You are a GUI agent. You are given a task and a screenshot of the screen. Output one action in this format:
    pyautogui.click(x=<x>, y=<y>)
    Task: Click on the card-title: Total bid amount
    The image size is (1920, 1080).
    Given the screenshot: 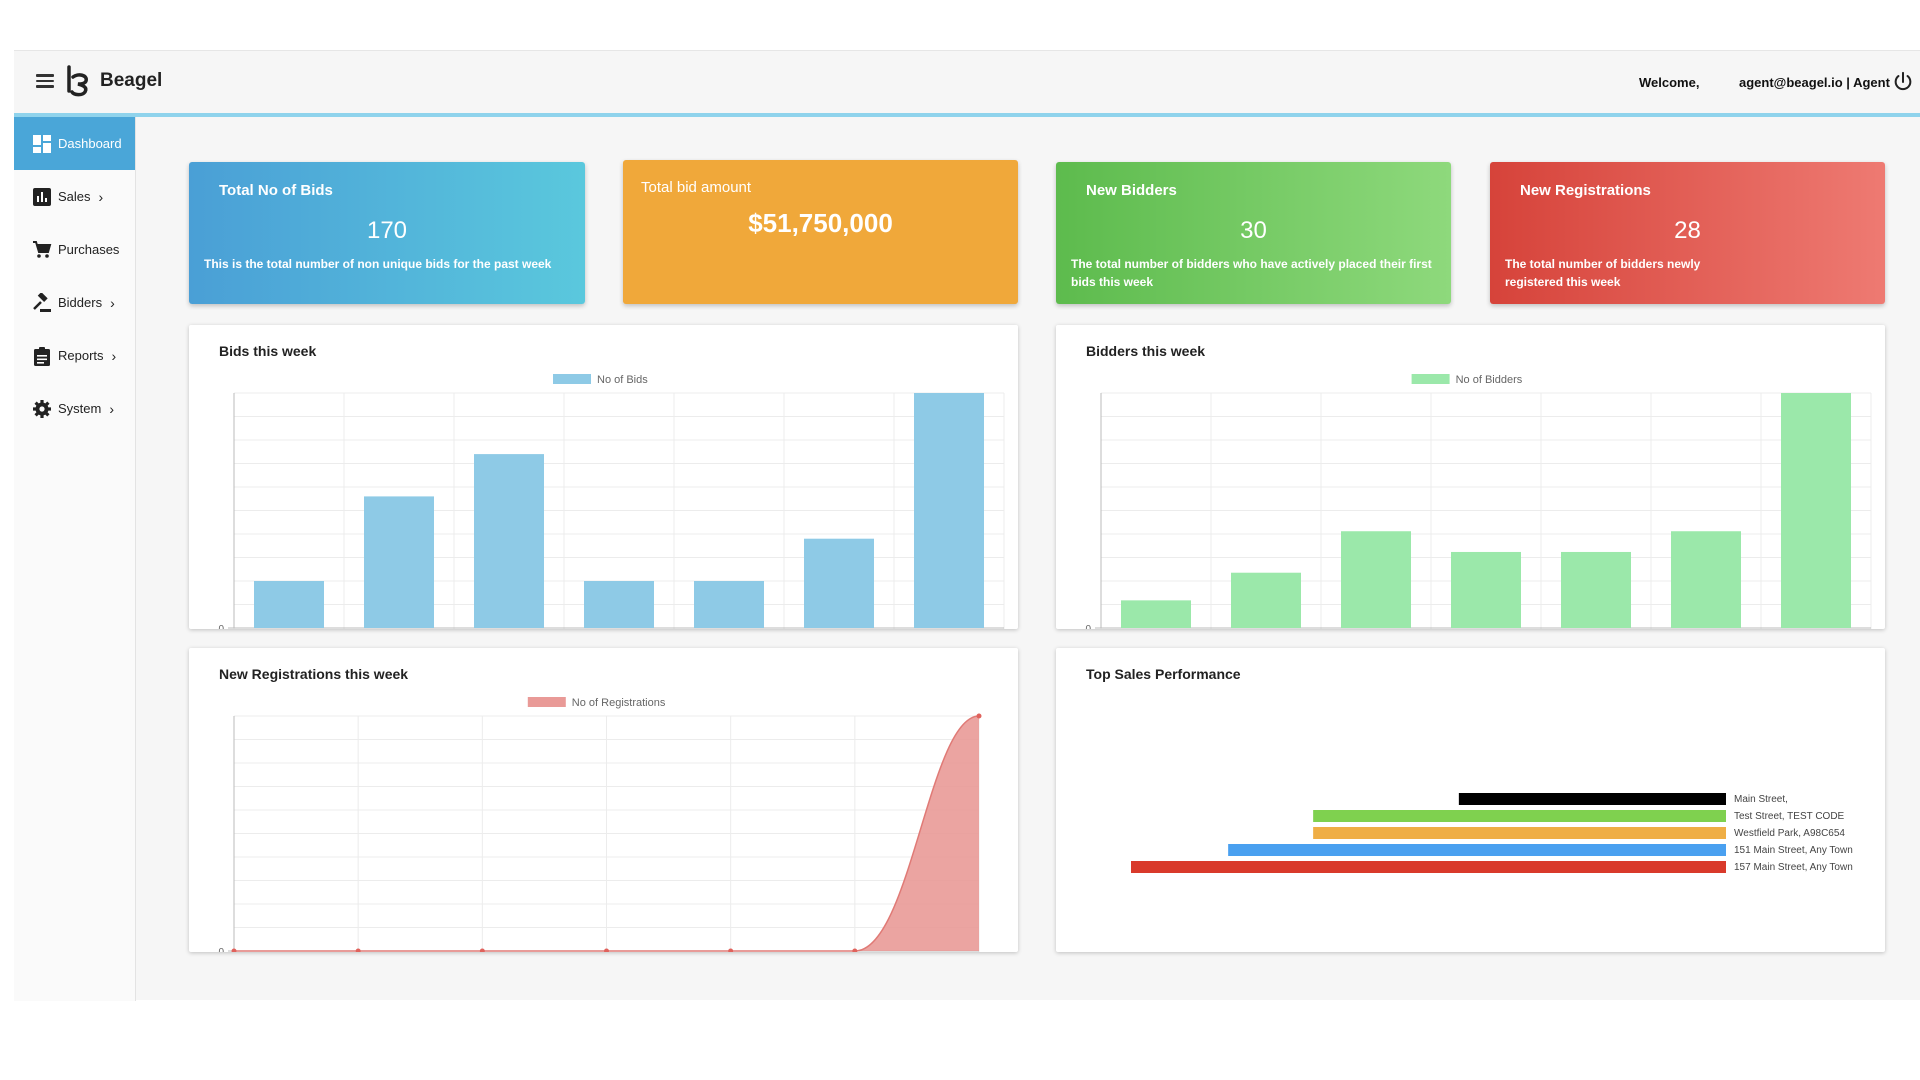 What is the action you would take?
    pyautogui.click(x=696, y=187)
    